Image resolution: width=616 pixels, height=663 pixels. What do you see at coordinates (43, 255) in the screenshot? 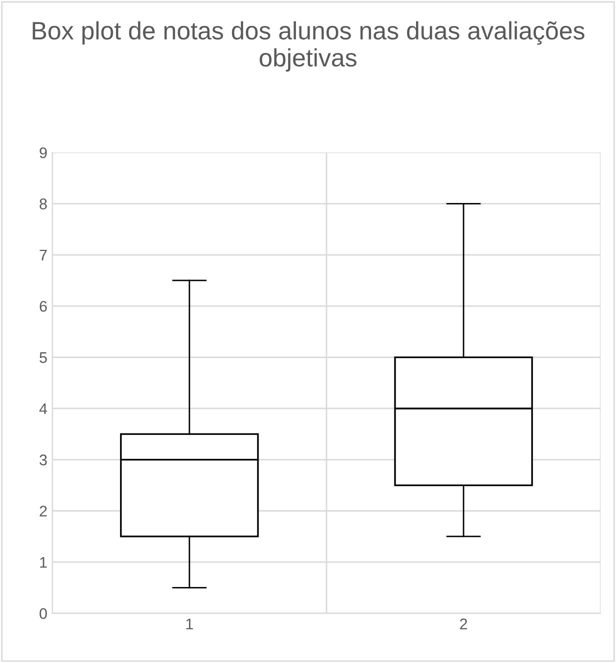
I see `y-tick-label: 7` at bounding box center [43, 255].